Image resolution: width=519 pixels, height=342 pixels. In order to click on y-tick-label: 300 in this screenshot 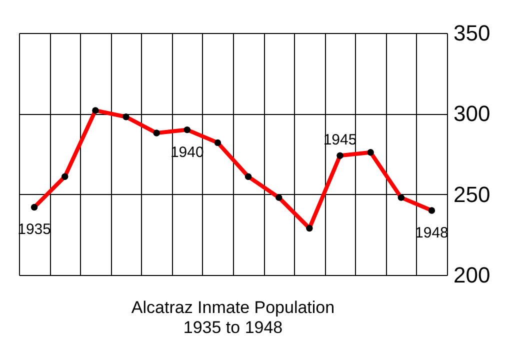, I will do `click(472, 113)`.